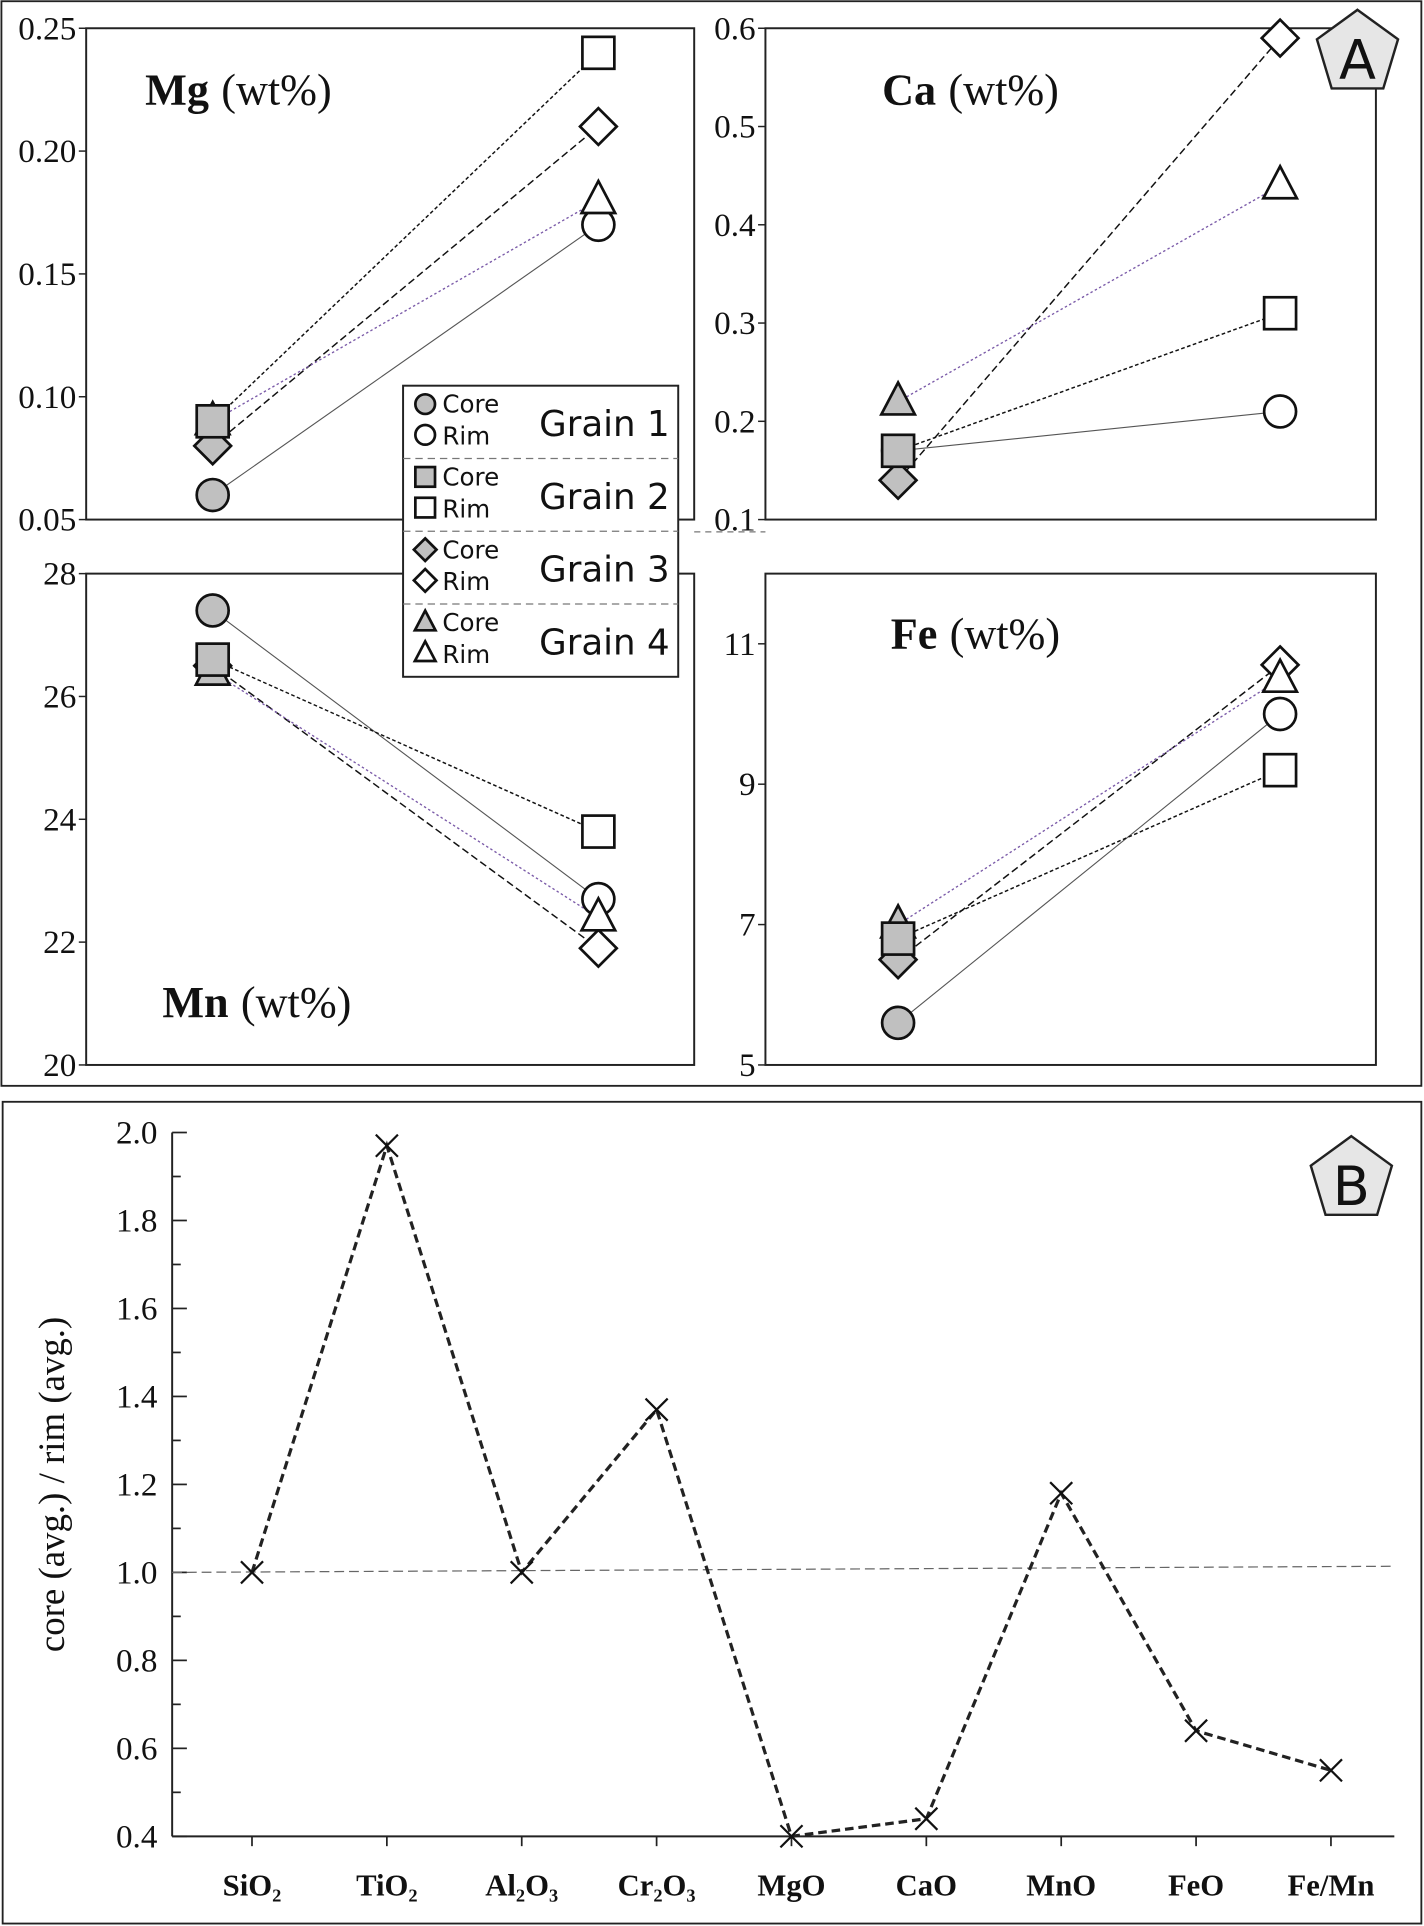  I want to click on legend-grain-label: Grain 3, so click(604, 570).